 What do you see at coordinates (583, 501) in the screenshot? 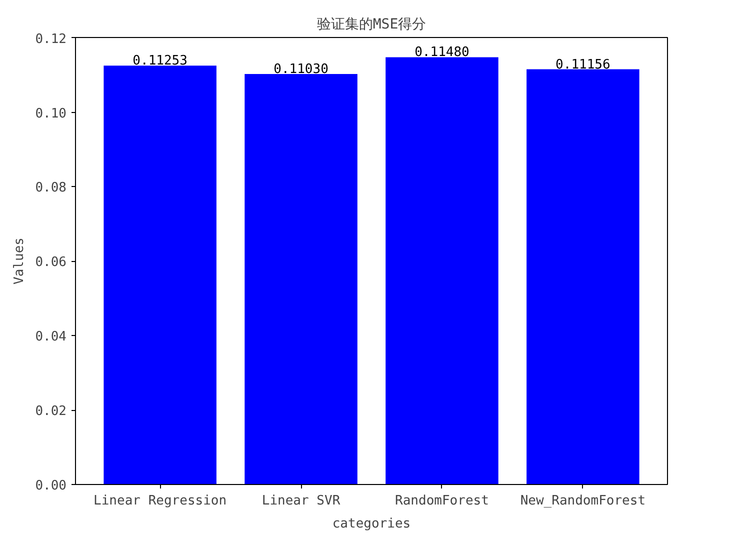
I see `x-tick-label: New_RandomForest` at bounding box center [583, 501].